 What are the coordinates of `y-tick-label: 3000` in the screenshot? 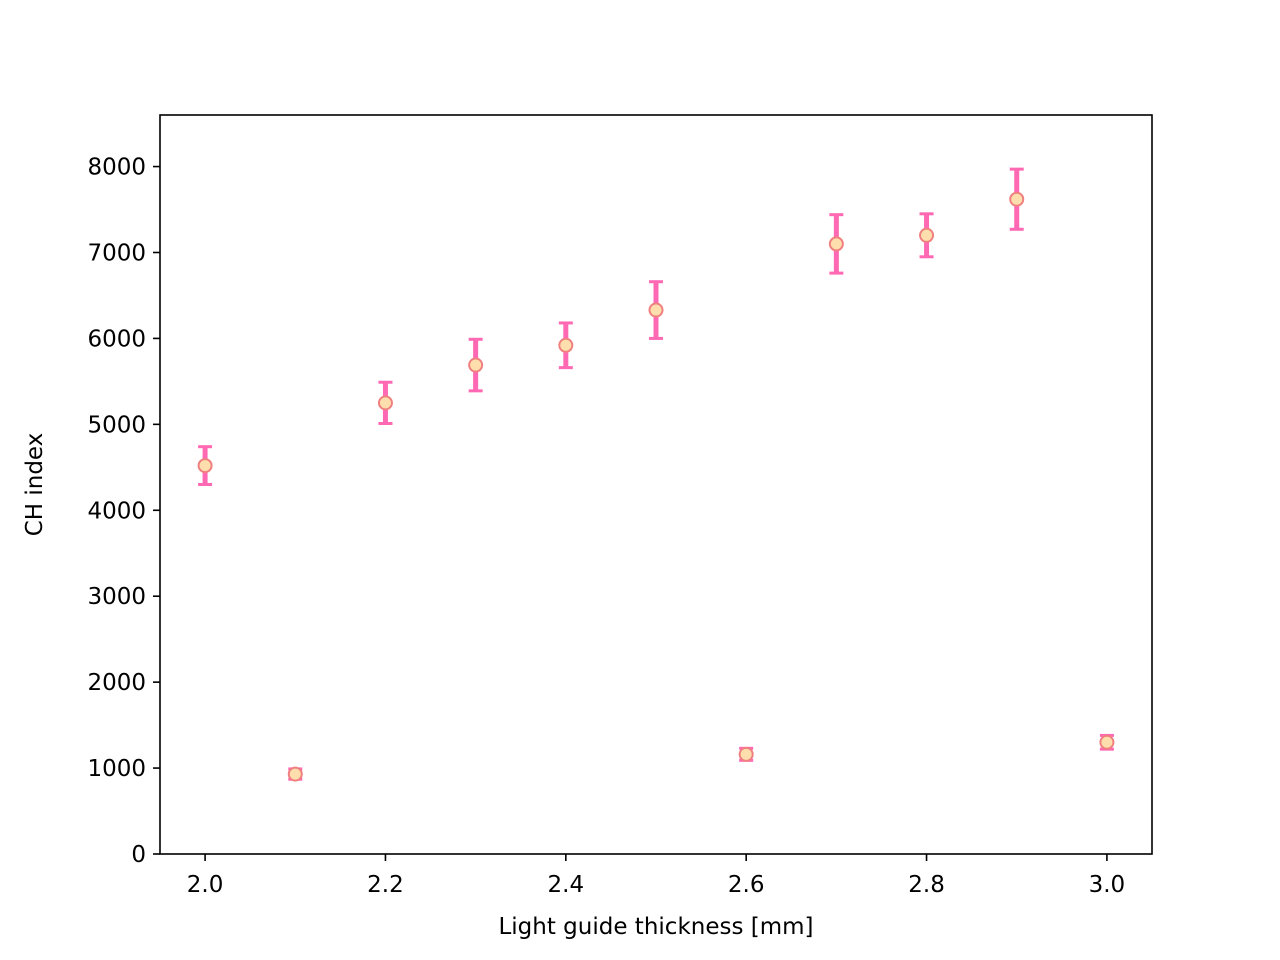 It's located at (116, 597).